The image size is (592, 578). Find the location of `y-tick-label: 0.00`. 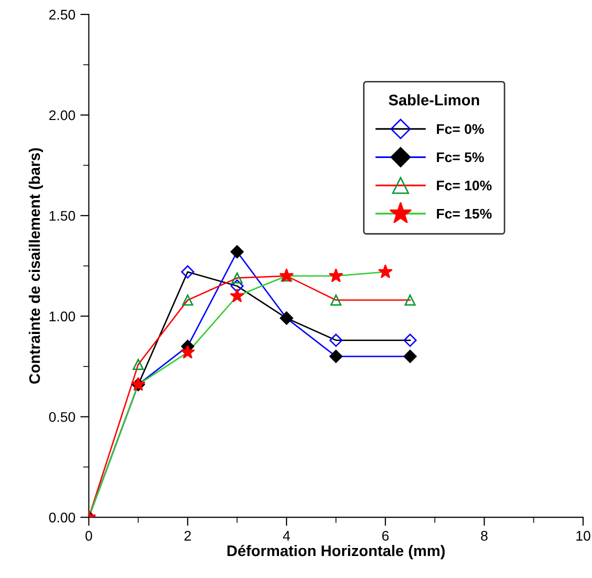

y-tick-label: 0.00 is located at coordinates (62, 517).